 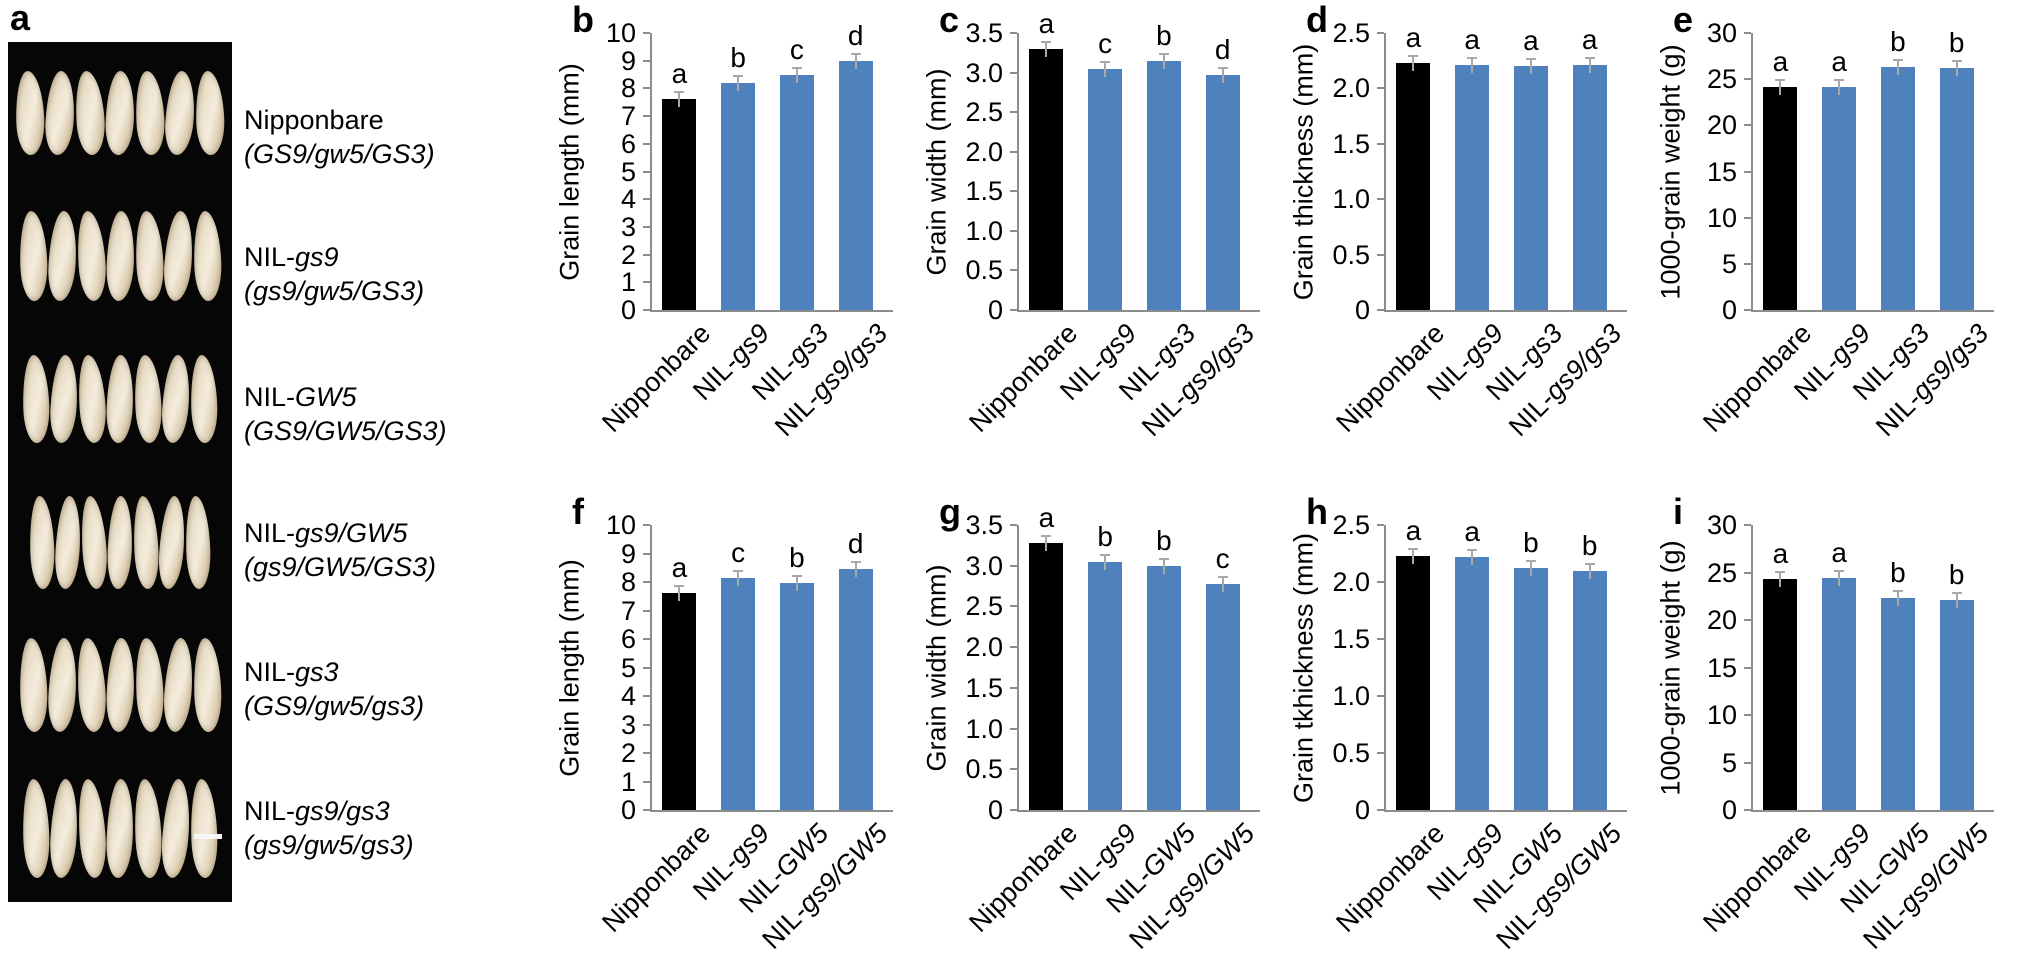 I want to click on genotype-label-name: NIL-gs9/GW5, so click(x=349, y=533).